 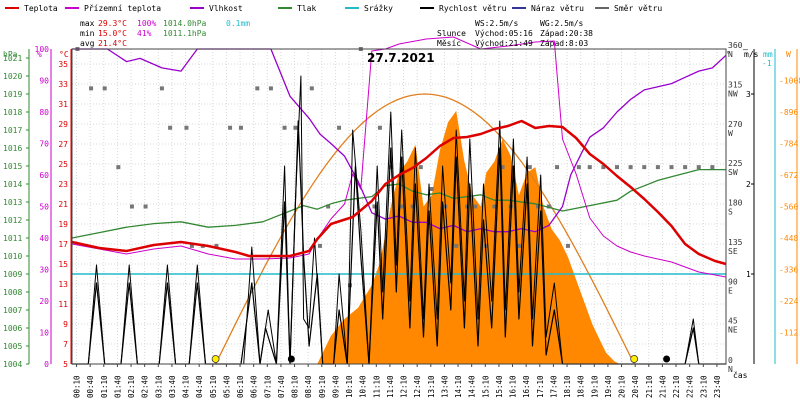 I want to click on direction-letter-label: W, so click(x=730, y=133).